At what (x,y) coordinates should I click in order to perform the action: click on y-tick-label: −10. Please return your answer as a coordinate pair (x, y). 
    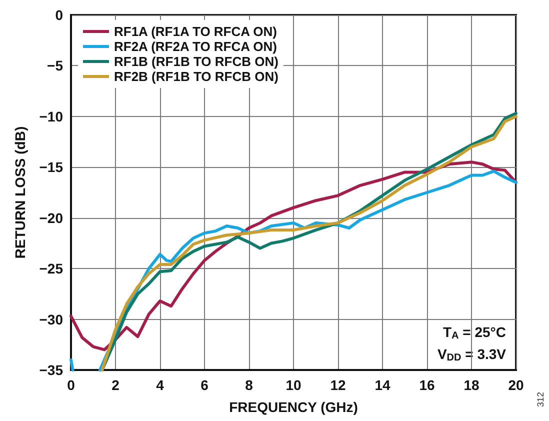
    Looking at the image, I should click on (51, 116).